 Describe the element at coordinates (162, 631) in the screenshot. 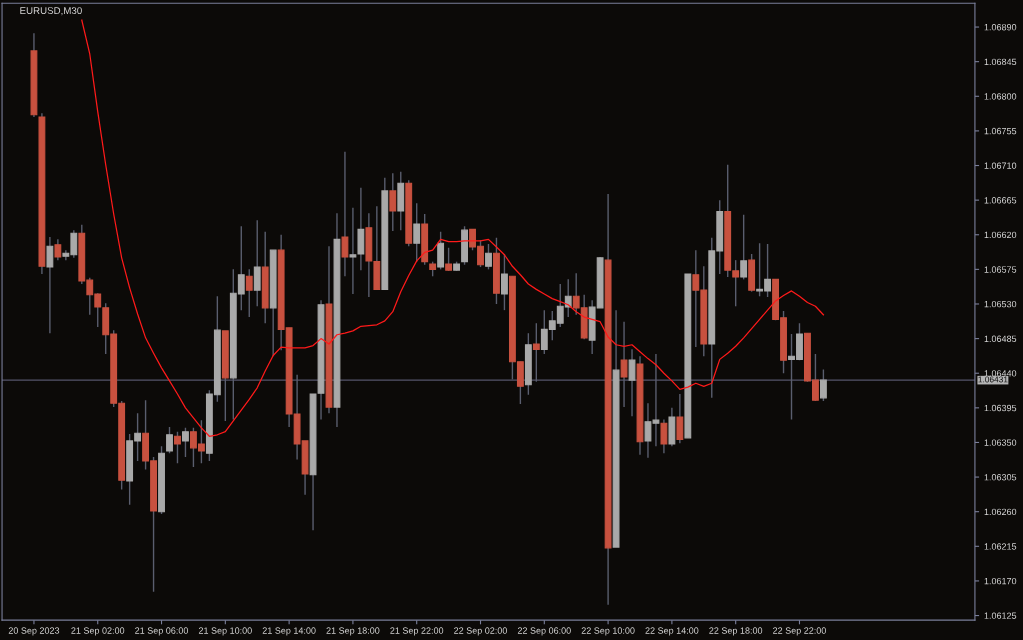

I see `x-tick-label: 21 Sep 06:00` at that location.